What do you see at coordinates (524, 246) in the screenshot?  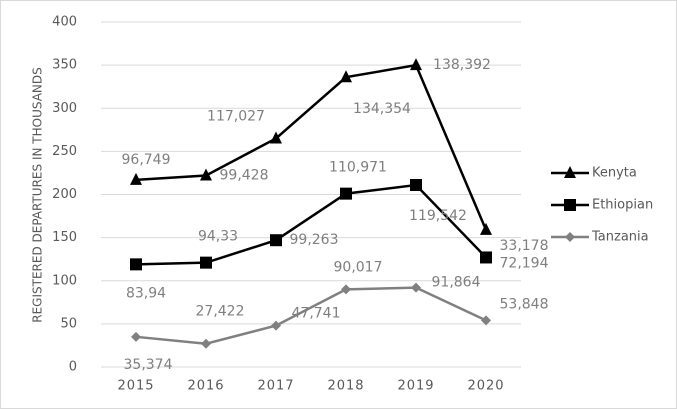 I see `data-label: 33,178` at bounding box center [524, 246].